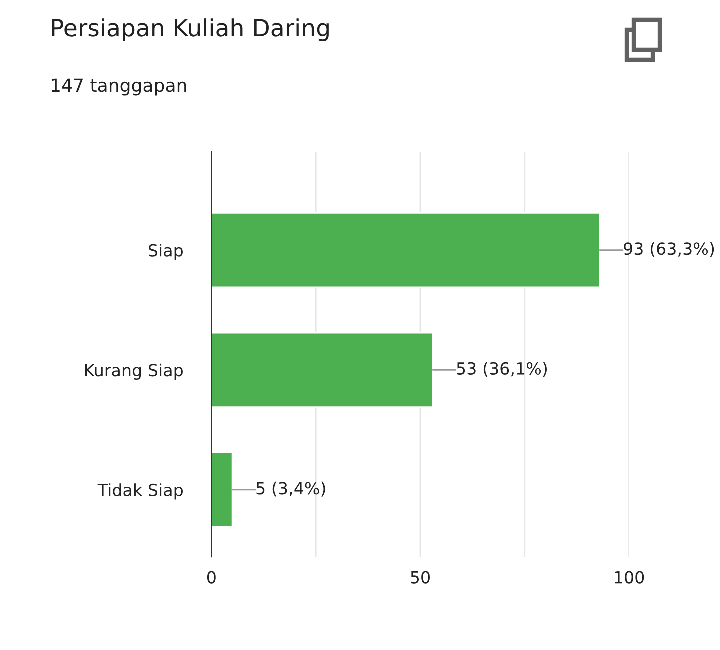 The height and width of the screenshot is (650, 720). I want to click on data-label: 53 (36,1%), so click(502, 369).